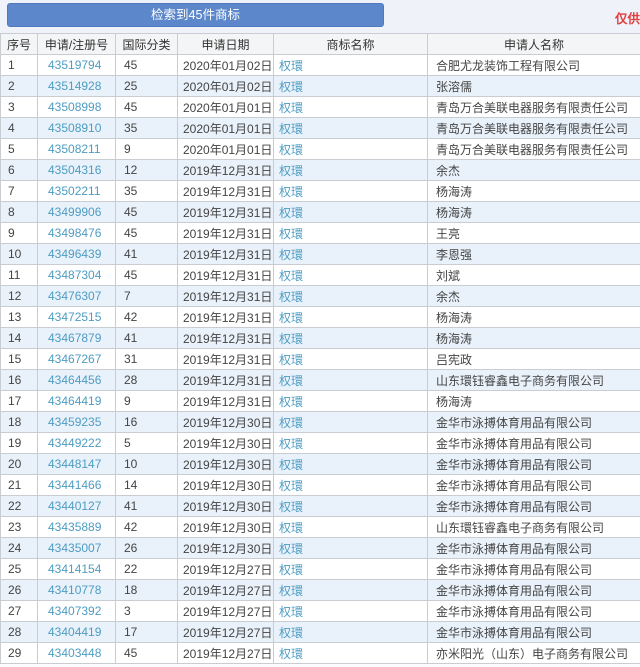 The width and height of the screenshot is (640, 667). I want to click on reg-number-link: 43498476, so click(75, 233).